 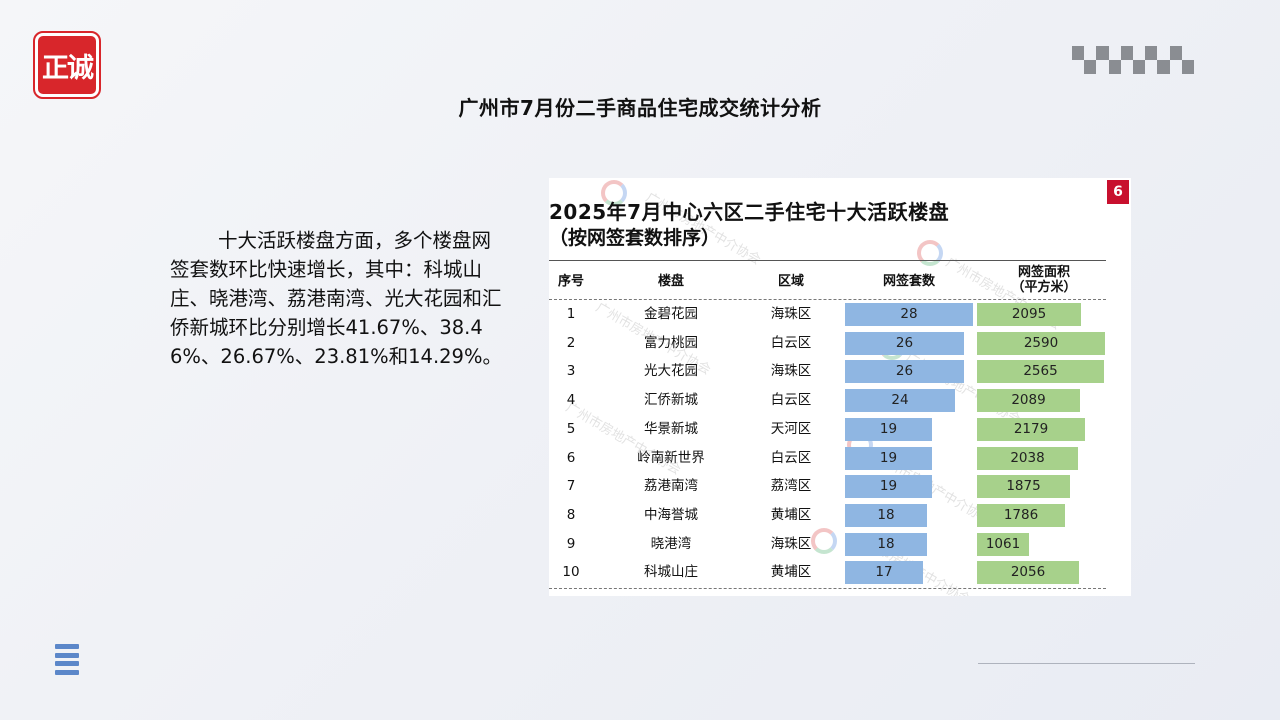 What do you see at coordinates (671, 514) in the screenshot?
I see `cell-estate: 中海誉城` at bounding box center [671, 514].